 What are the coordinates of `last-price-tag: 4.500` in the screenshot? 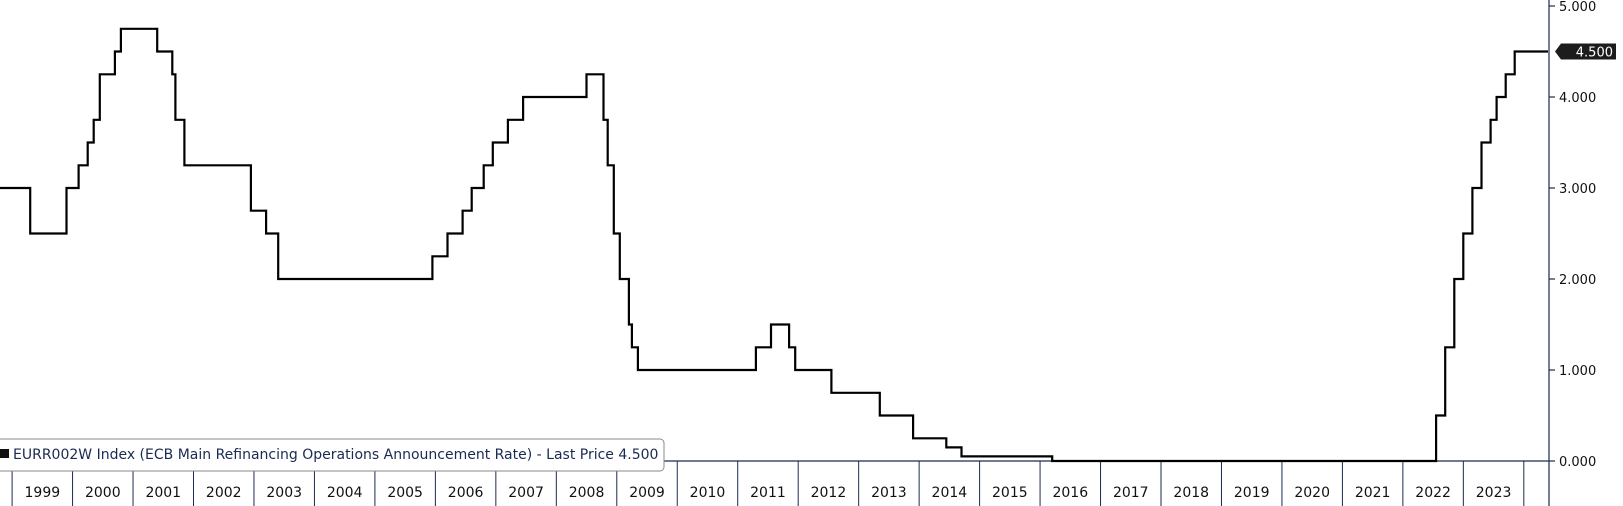 It's located at (1585, 52).